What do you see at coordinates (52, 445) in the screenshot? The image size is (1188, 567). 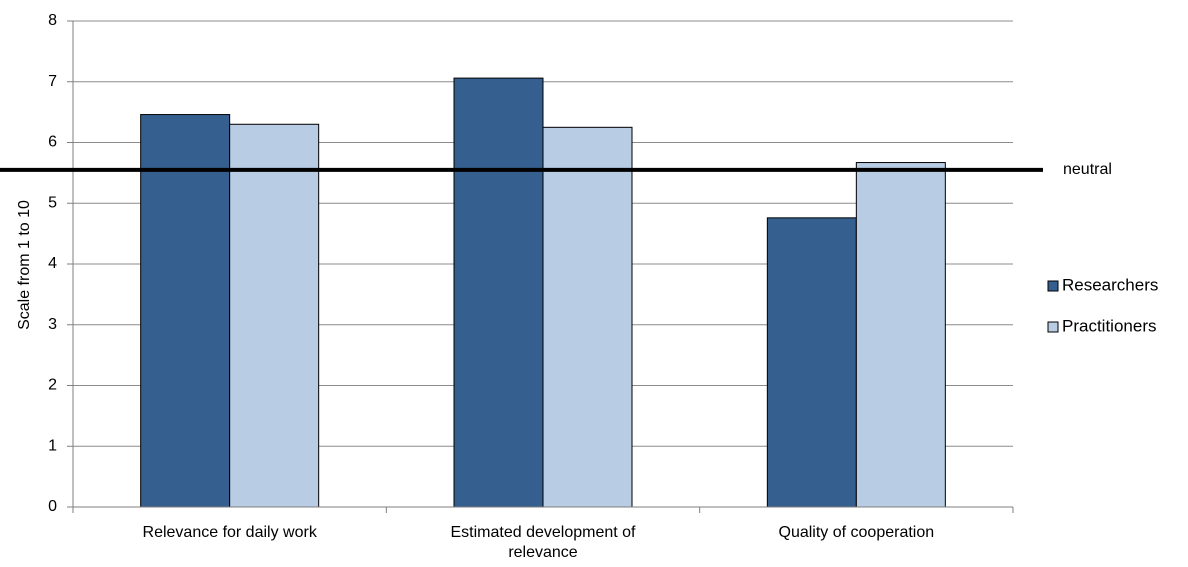 I see `y-tick-label: 1` at bounding box center [52, 445].